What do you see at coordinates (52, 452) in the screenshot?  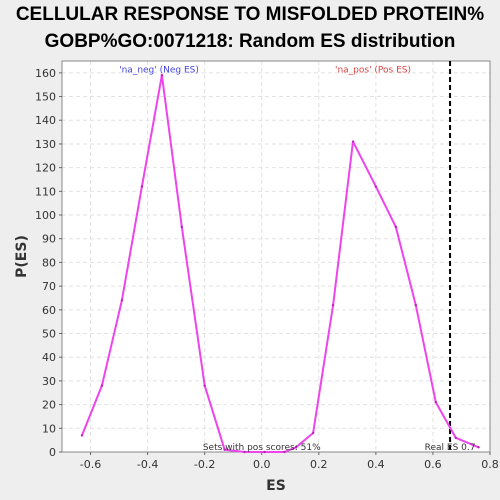 I see `y-tick-label: 0` at bounding box center [52, 452].